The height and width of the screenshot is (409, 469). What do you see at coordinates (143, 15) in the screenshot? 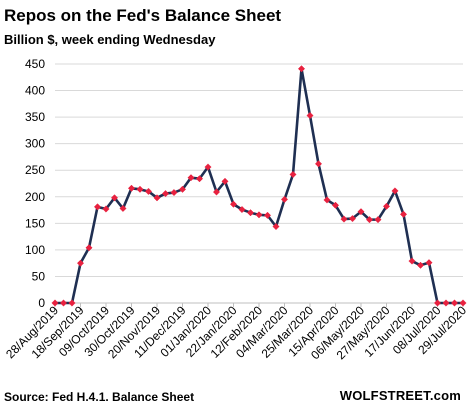
I see `chart-title: Repos on the Fed's Balance Sheet` at bounding box center [143, 15].